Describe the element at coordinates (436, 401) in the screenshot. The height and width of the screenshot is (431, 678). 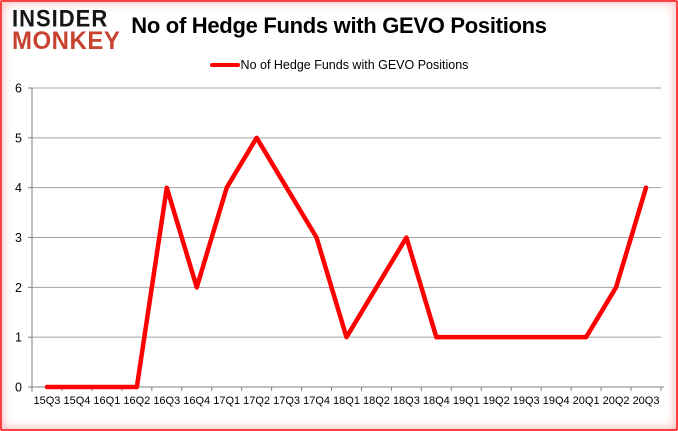
I see `x-tick-label: 18Q4` at that location.